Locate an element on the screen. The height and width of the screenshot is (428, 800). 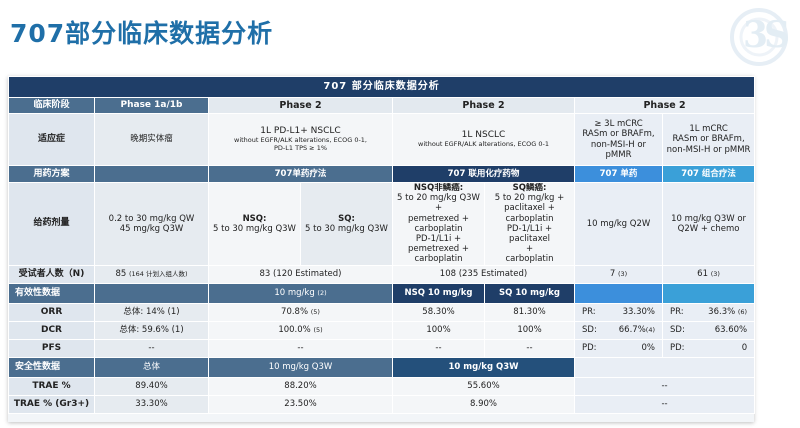
patients-crc-combo-ref: (3) is located at coordinates (715, 273).